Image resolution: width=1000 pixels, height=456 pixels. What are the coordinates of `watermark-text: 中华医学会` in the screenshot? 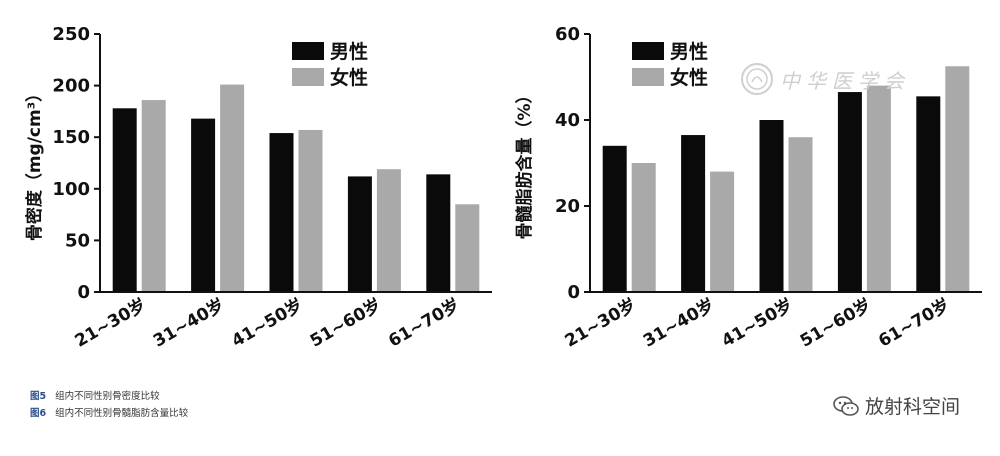 It's located at (845, 80).